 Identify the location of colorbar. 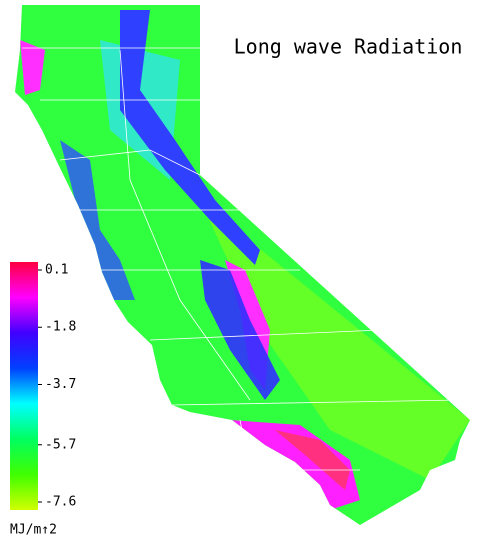
(24, 386).